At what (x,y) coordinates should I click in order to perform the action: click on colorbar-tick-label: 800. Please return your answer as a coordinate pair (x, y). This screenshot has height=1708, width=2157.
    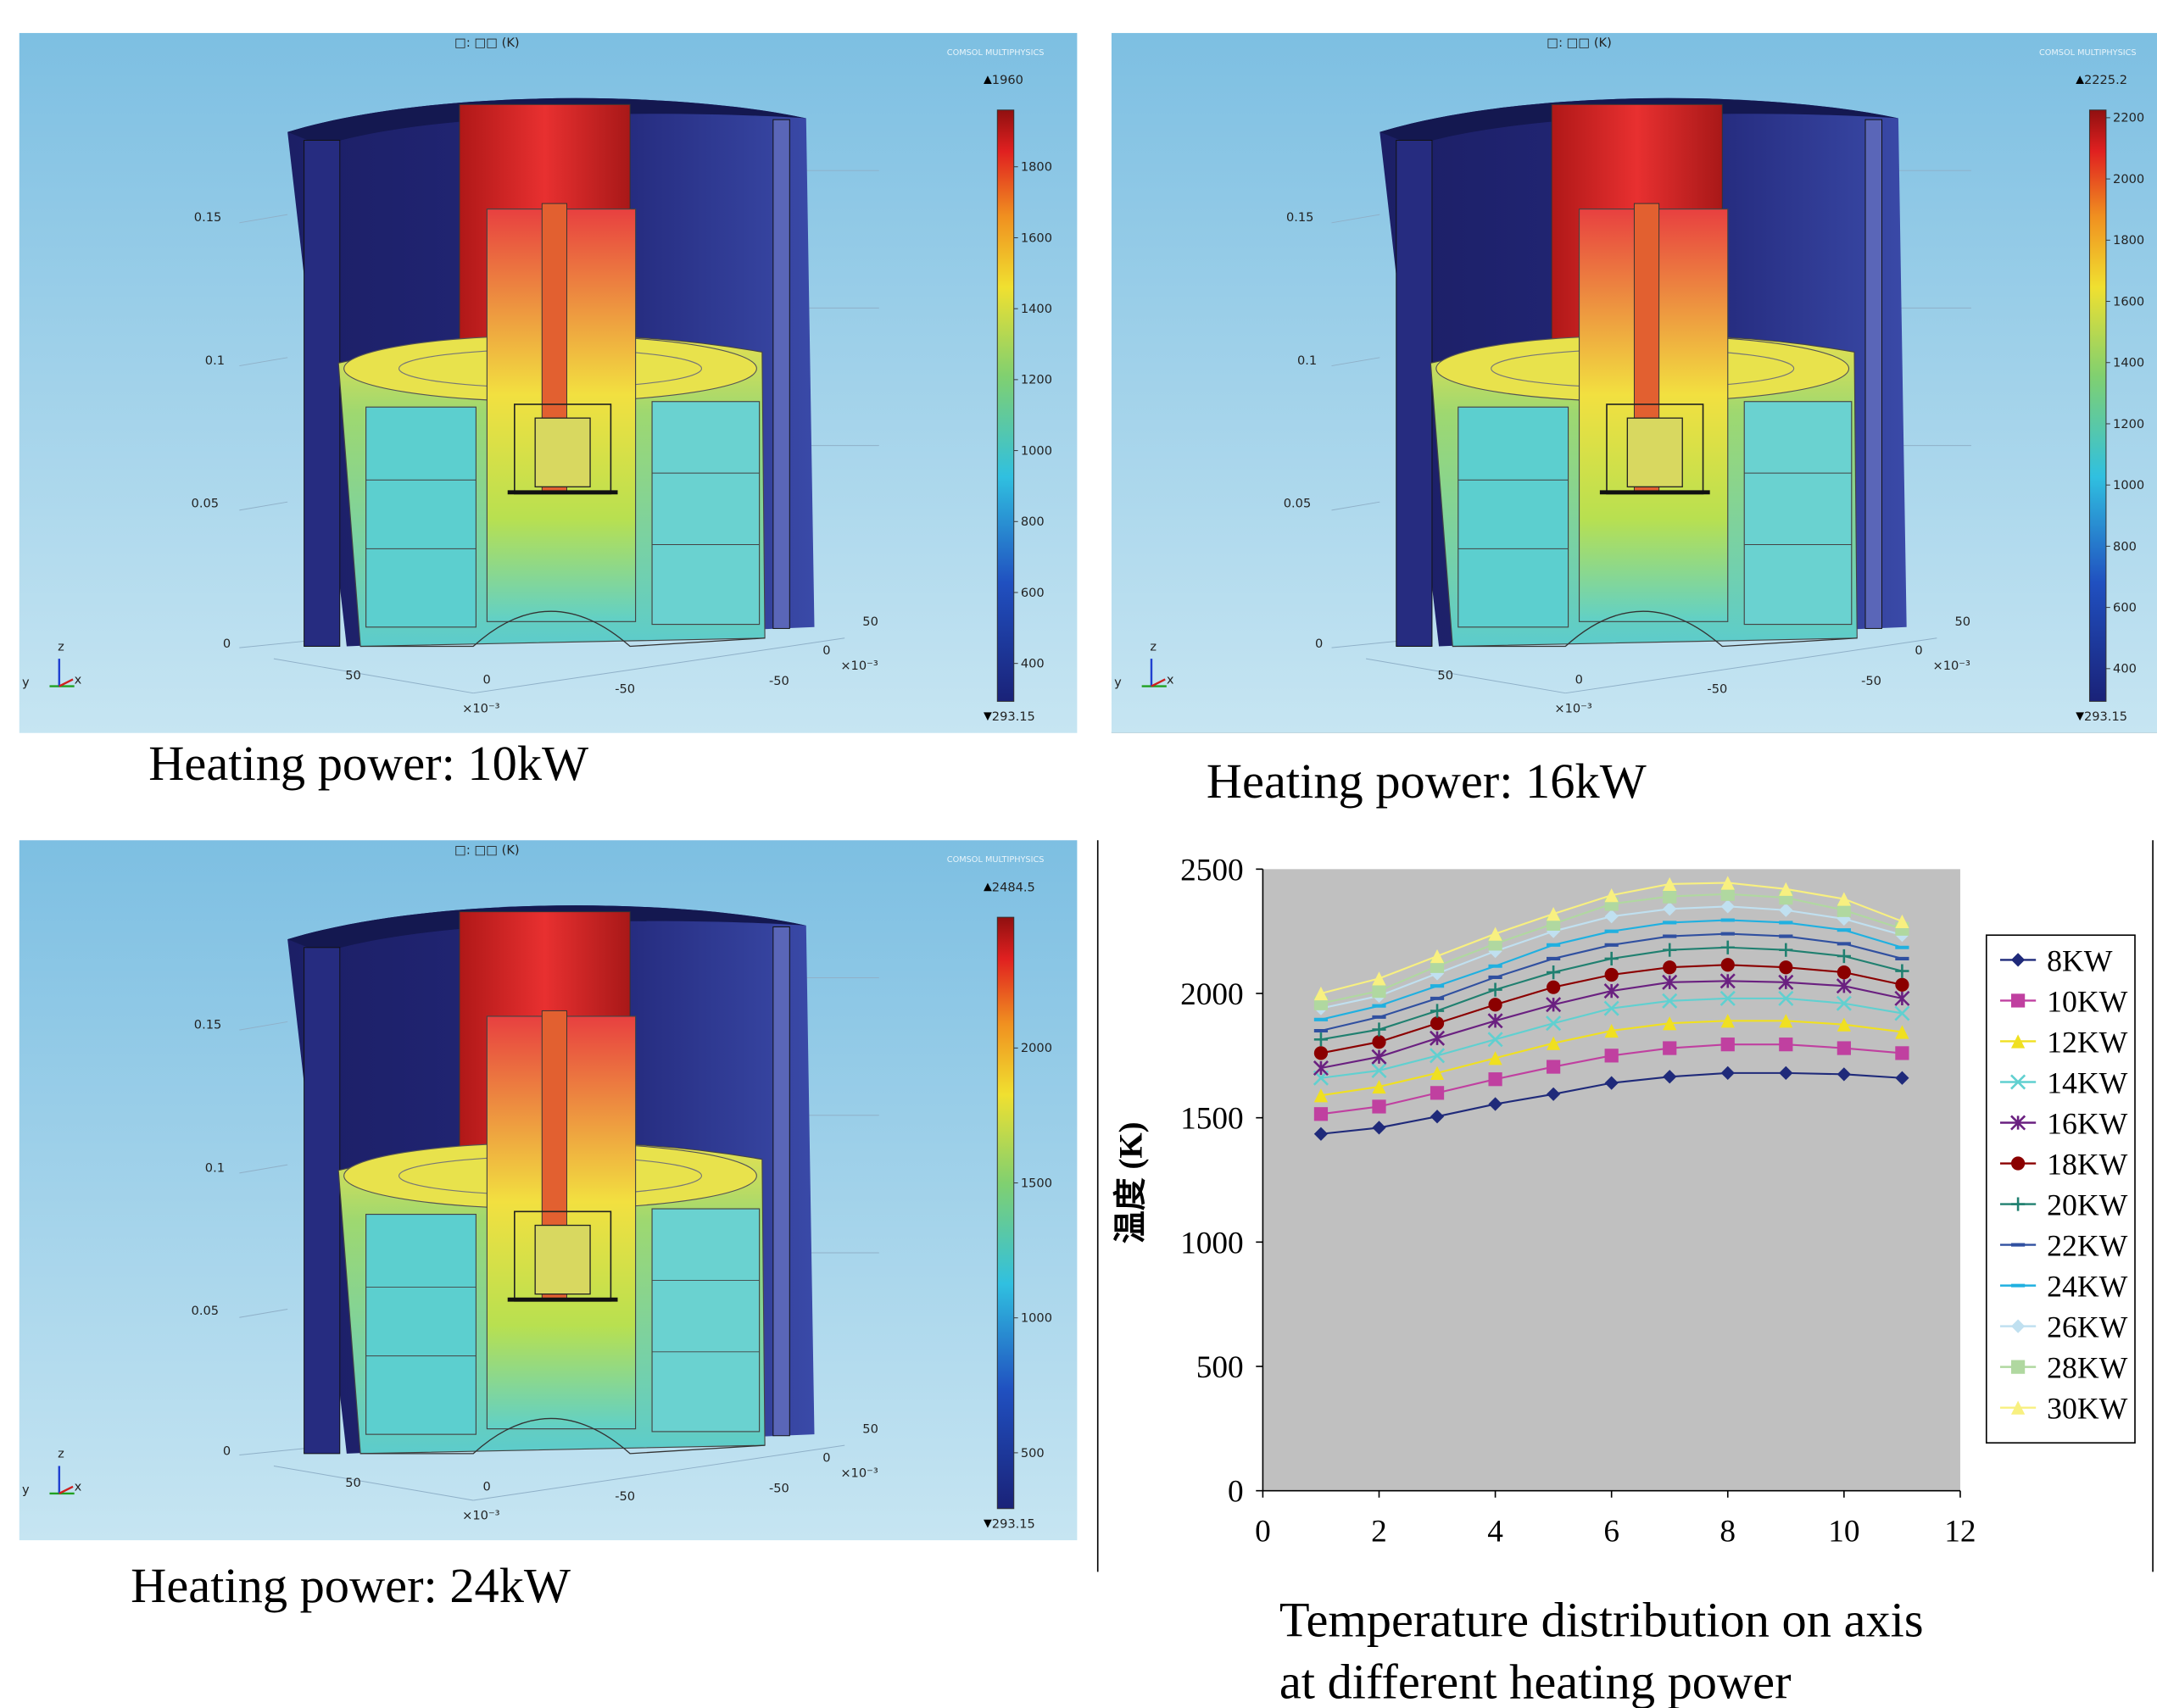
    Looking at the image, I should click on (1033, 522).